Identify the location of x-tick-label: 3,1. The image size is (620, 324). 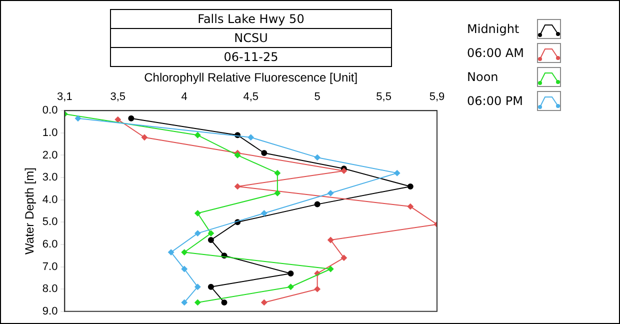
(64, 97).